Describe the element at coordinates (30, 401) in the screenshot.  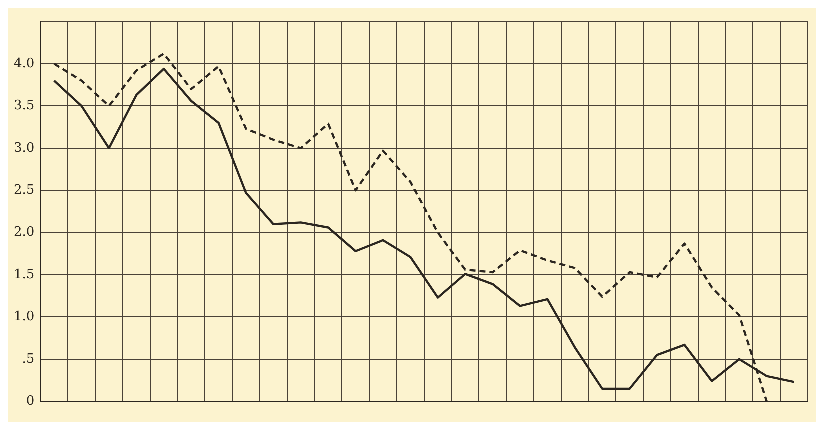
I see `y-tick-label: 0` at that location.